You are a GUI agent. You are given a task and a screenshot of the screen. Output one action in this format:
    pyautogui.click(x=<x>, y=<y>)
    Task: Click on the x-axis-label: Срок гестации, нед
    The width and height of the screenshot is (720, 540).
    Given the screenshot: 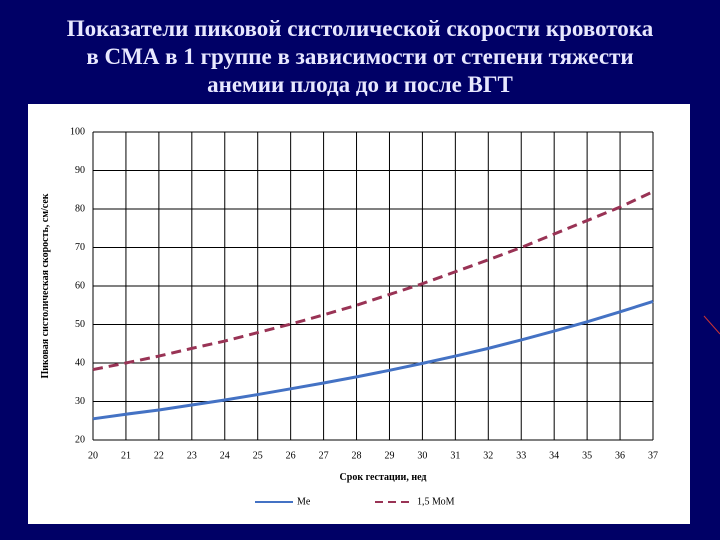 What is the action you would take?
    pyautogui.click(x=383, y=477)
    